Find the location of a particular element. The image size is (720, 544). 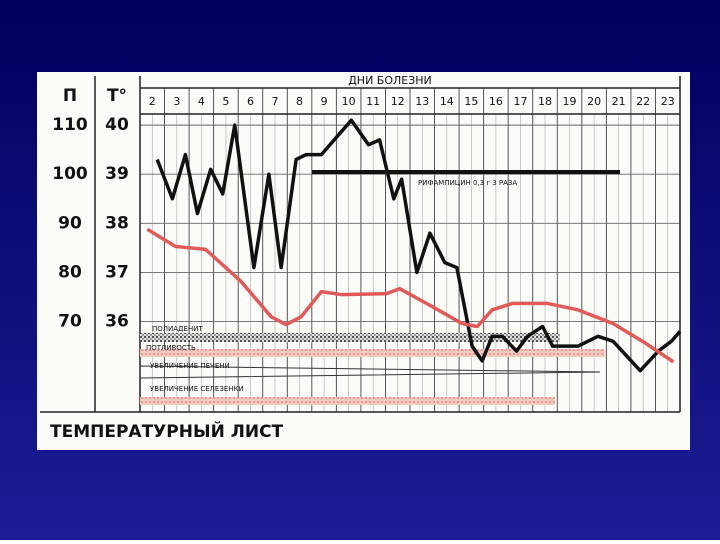

y-tick-label: 40 is located at coordinates (117, 125).